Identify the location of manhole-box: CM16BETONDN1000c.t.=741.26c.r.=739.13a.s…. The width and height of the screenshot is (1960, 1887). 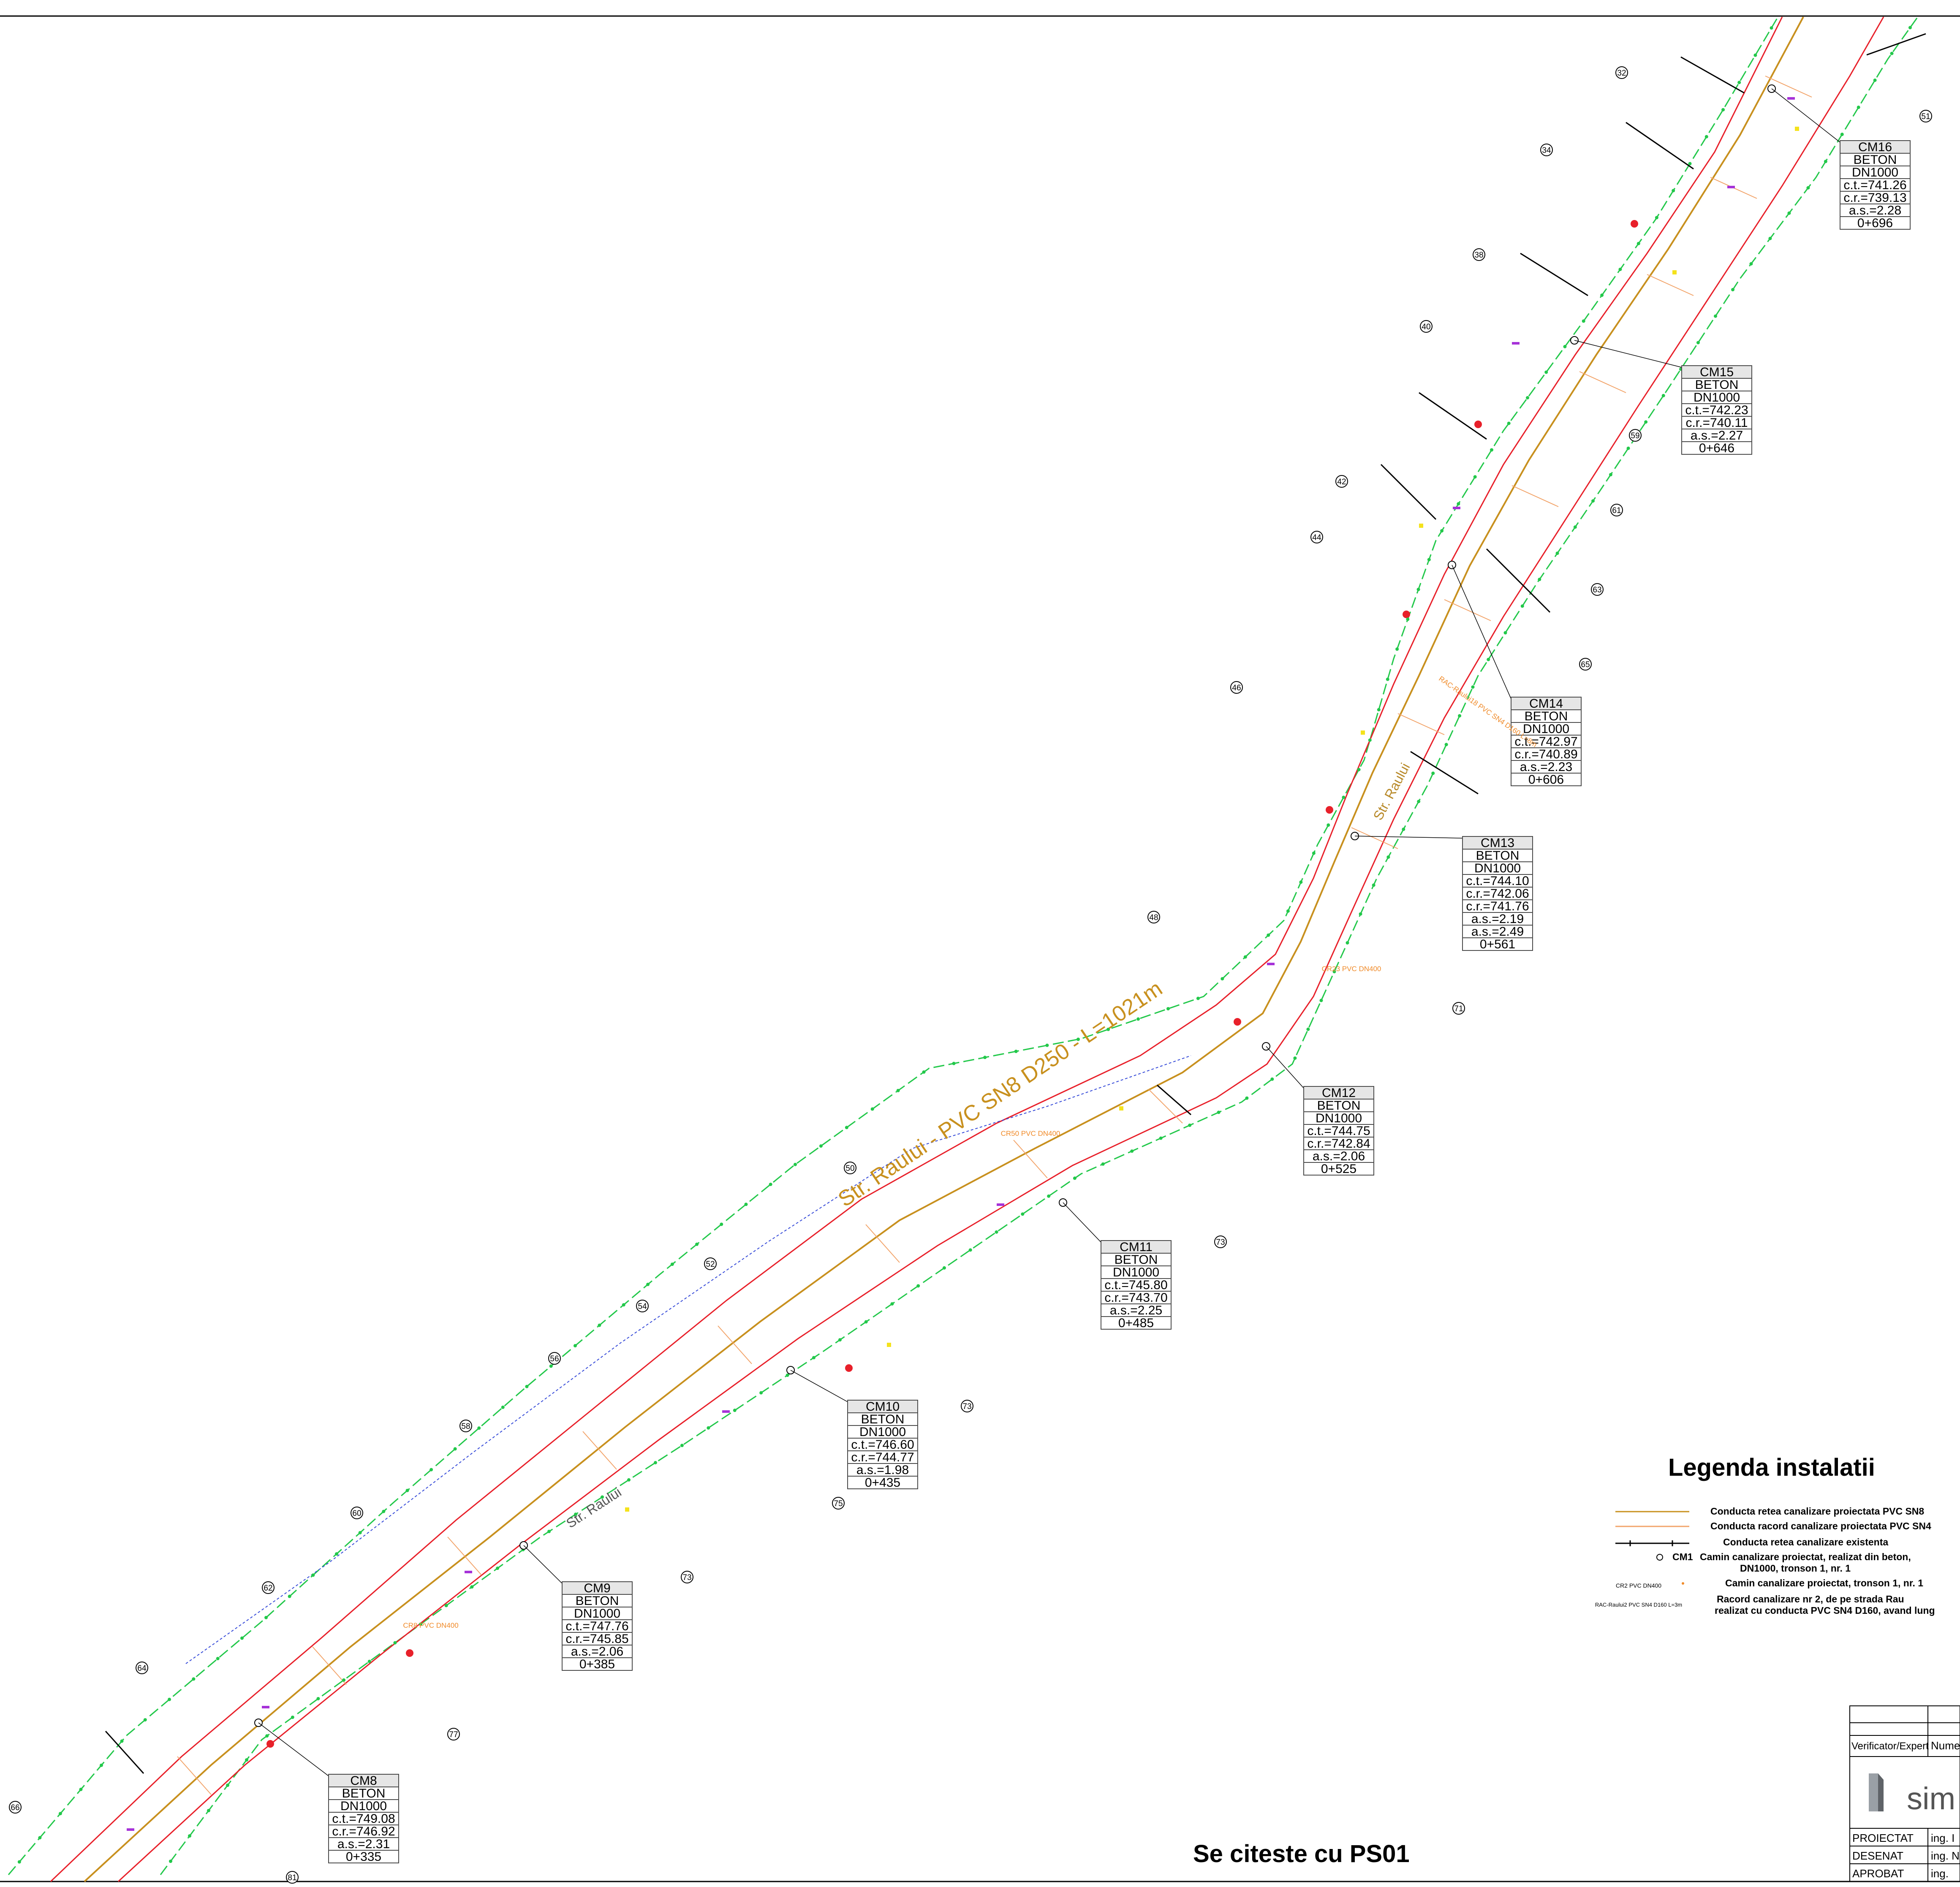
(1876, 185).